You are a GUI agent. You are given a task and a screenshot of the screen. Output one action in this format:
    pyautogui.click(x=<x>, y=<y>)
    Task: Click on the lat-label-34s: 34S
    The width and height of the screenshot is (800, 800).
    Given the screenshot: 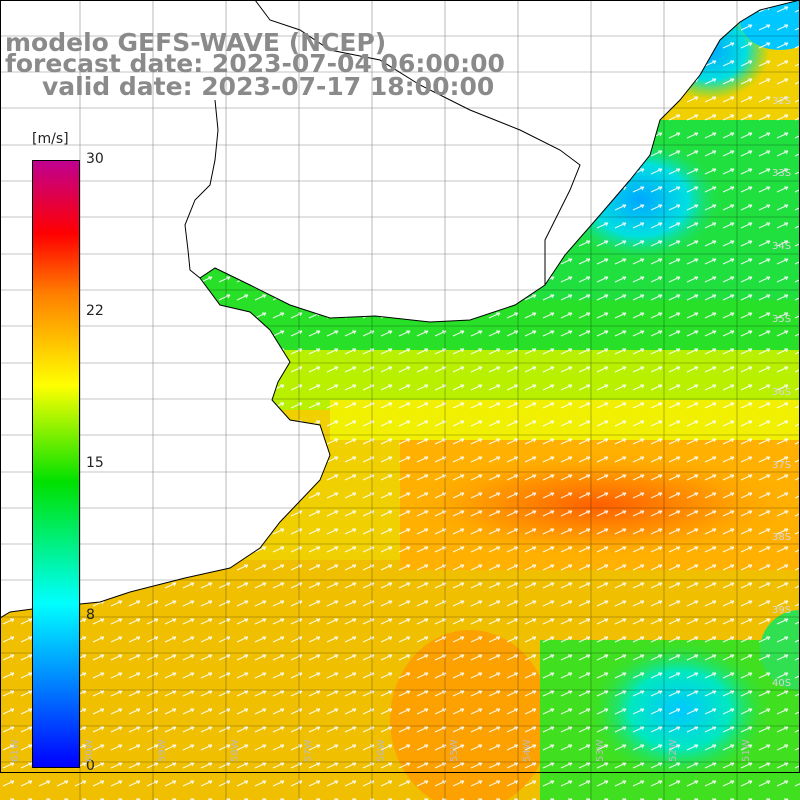 What is the action you would take?
    pyautogui.click(x=782, y=246)
    